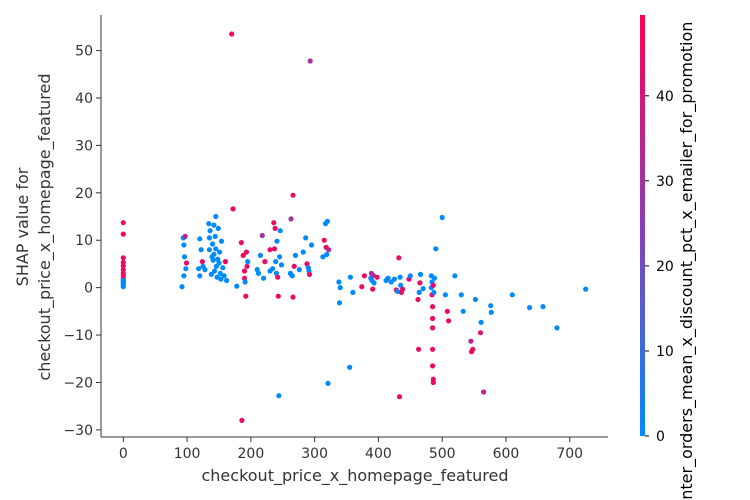 This screenshot has height=500, width=750. Describe the element at coordinates (78, 336) in the screenshot. I see `y-tick-label: −10` at that location.